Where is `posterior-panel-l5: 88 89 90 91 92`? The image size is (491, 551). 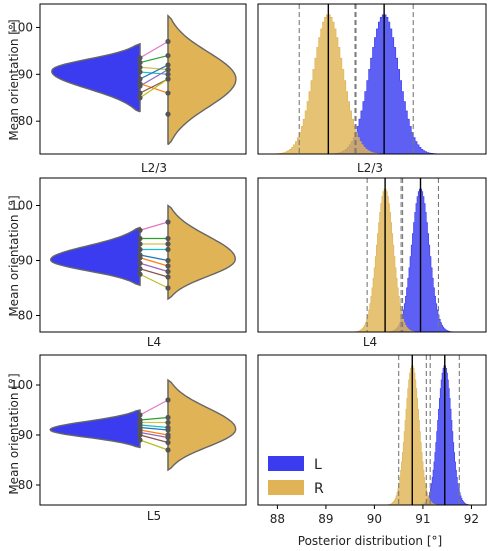 posterior-panel-l5: 88 89 90 91 92 is located at coordinates (372, 440).